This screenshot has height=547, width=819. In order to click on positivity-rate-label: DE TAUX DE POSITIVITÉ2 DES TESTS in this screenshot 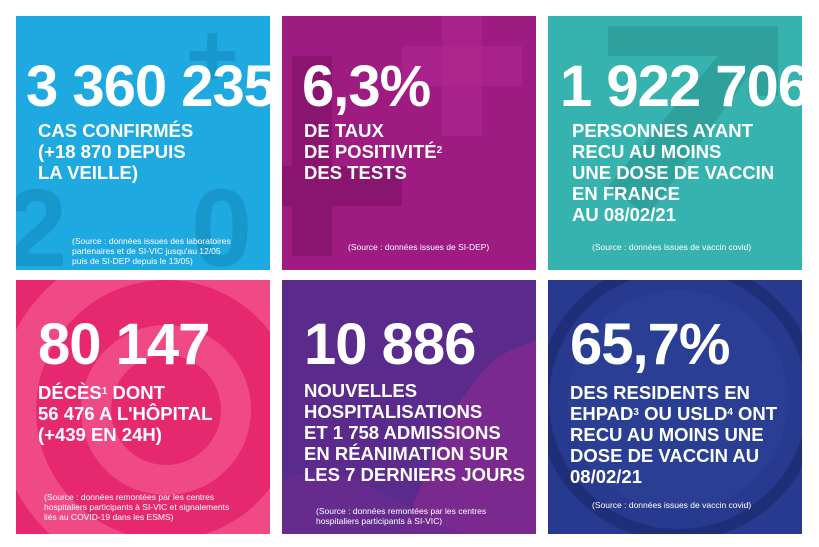, I will do `click(373, 151)`.